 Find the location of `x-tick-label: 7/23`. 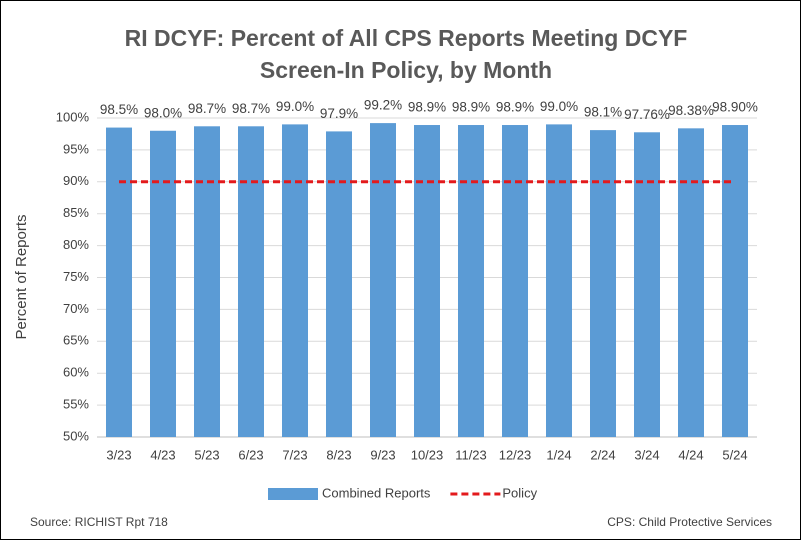

x-tick-label: 7/23 is located at coordinates (294, 454).